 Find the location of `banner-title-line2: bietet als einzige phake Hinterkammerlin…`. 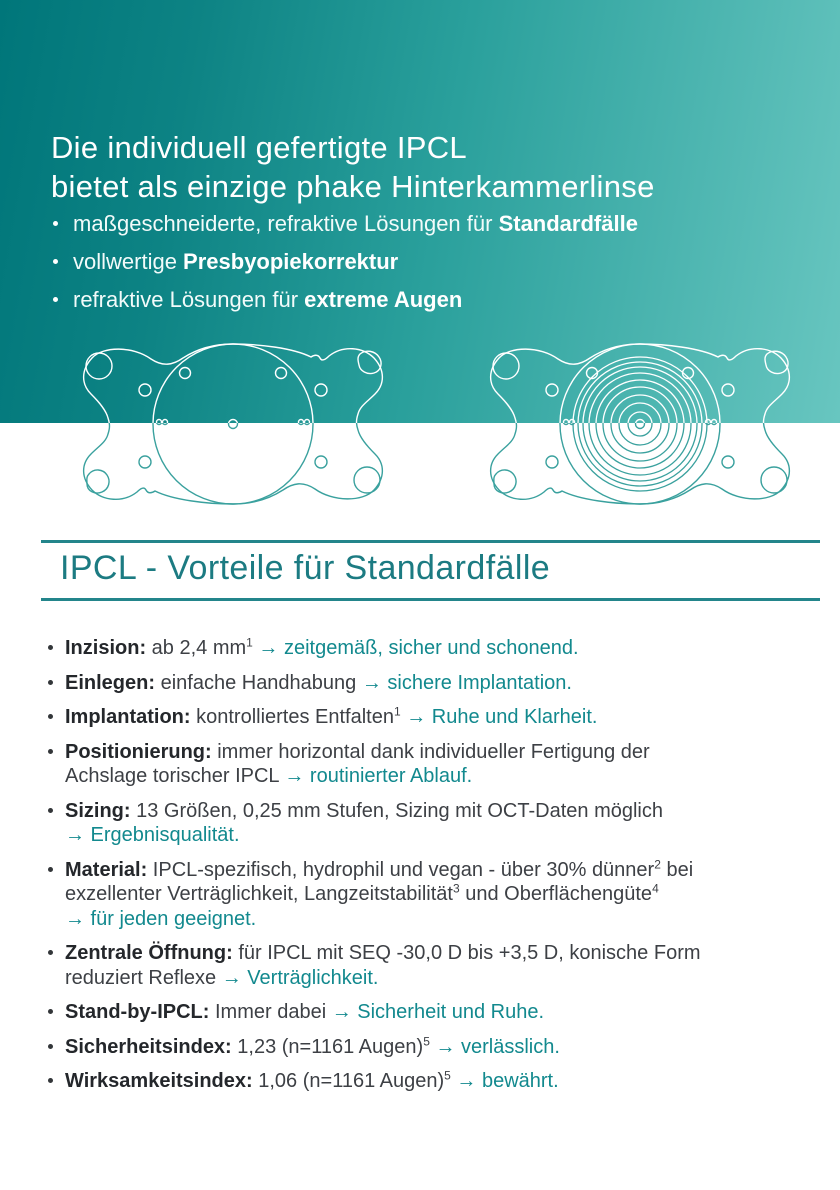

banner-title-line2: bietet als einzige phake Hinterkammerlin… is located at coordinates (353, 186).